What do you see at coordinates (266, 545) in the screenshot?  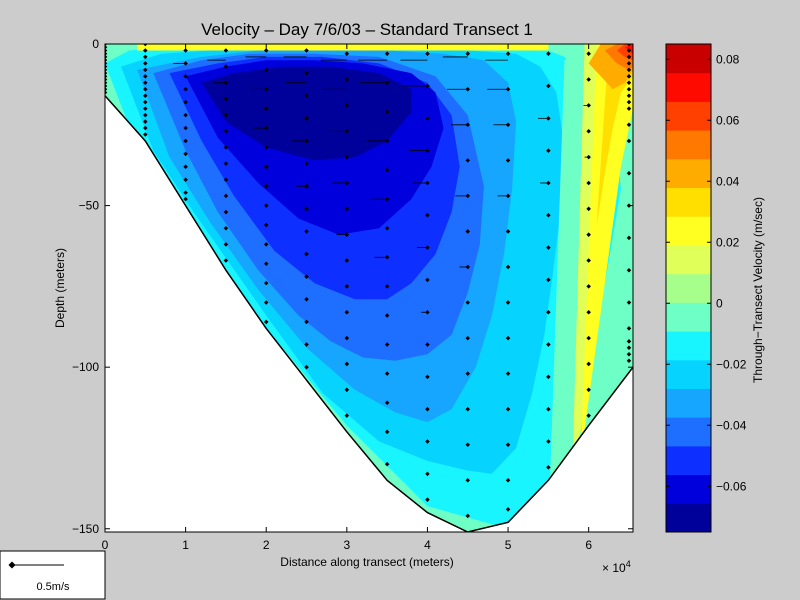 I see `x-tick-label-2: 2` at bounding box center [266, 545].